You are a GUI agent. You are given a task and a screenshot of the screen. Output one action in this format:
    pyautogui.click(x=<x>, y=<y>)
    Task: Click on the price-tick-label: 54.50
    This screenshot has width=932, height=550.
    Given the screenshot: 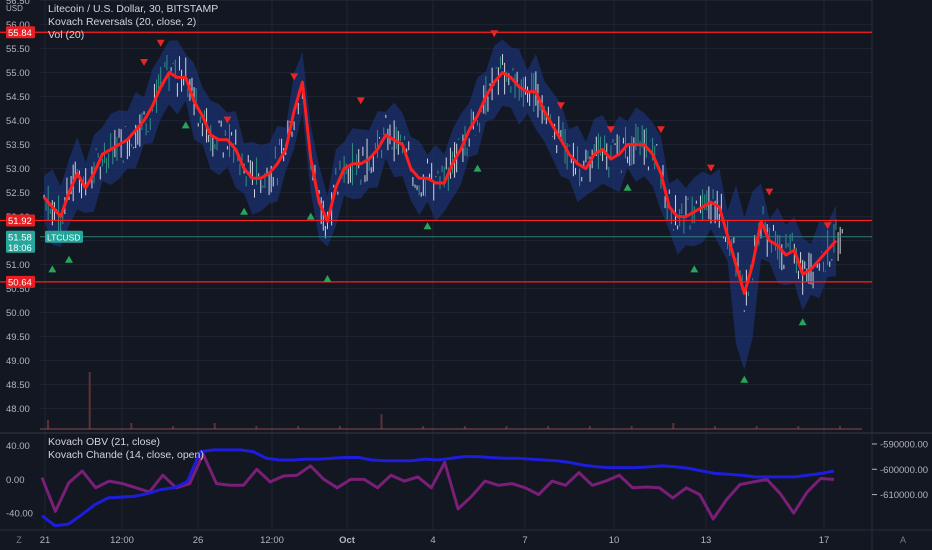 What is the action you would take?
    pyautogui.click(x=18, y=97)
    